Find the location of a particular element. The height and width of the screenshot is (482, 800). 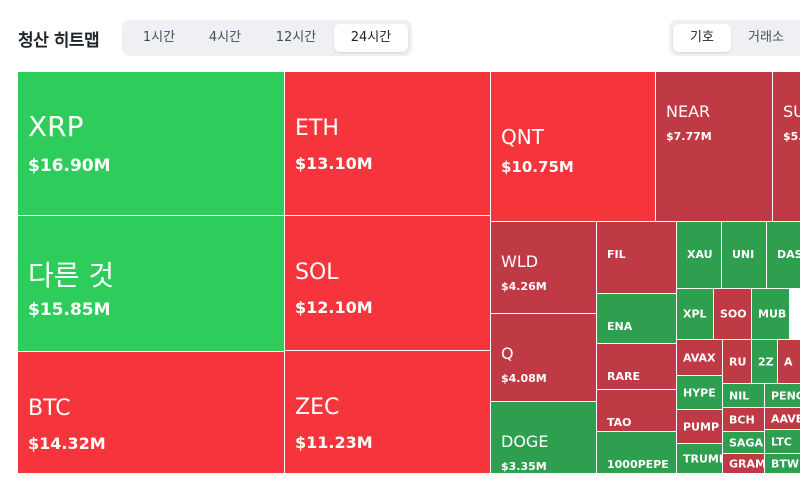

cell-value: $3.35M is located at coordinates (524, 466).